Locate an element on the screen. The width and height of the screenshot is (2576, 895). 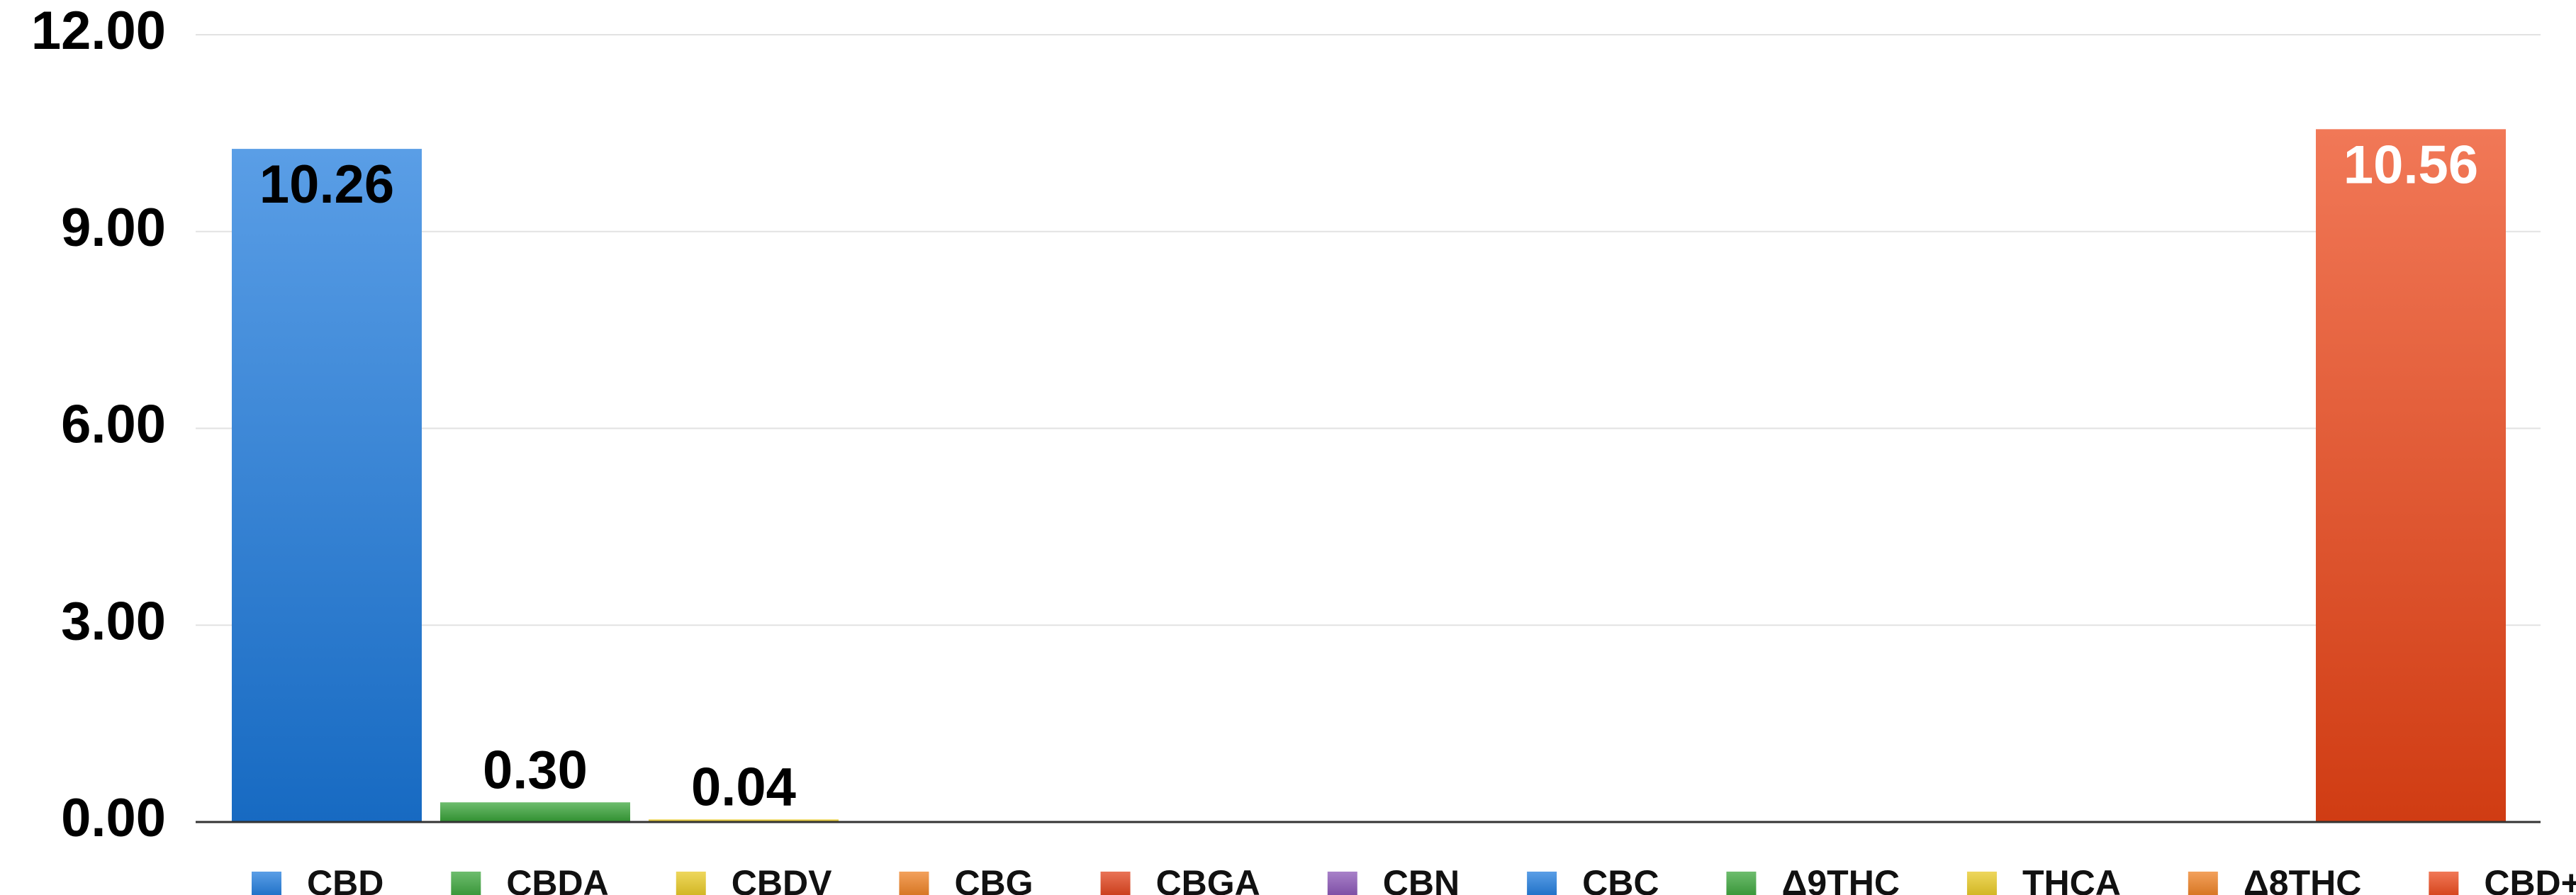
legend-label: Δ8THC is located at coordinates (2303, 879).